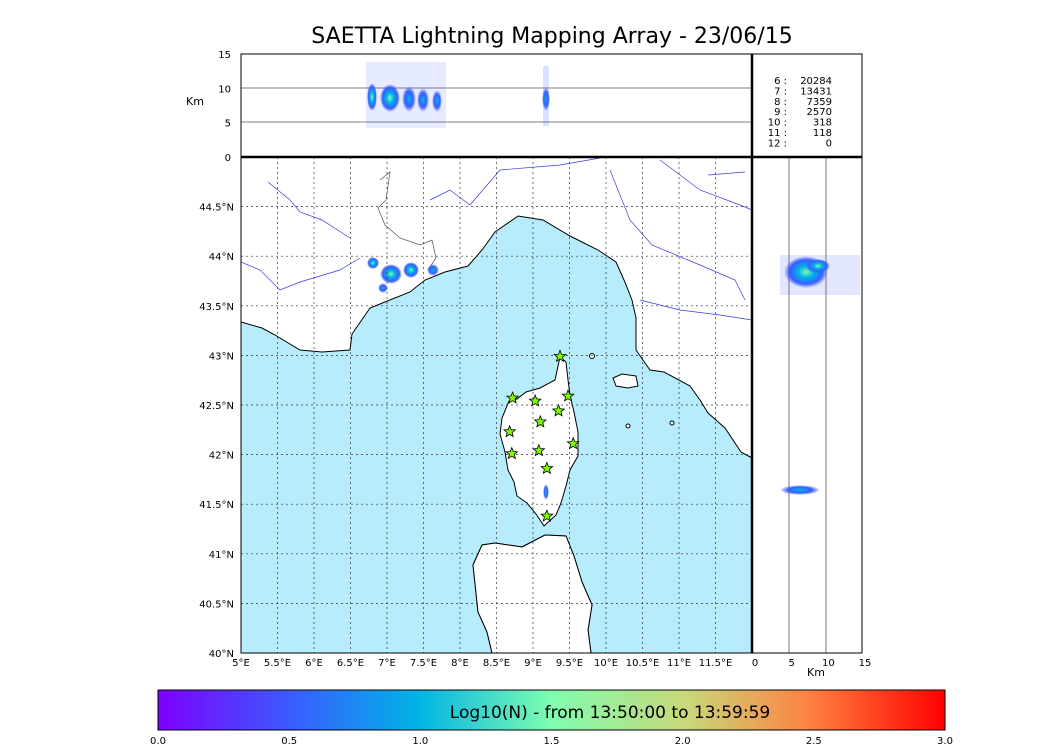 Image resolution: width=1050 pixels, height=750 pixels. What do you see at coordinates (314, 663) in the screenshot?
I see `map-xtick-label: 6°E` at bounding box center [314, 663].